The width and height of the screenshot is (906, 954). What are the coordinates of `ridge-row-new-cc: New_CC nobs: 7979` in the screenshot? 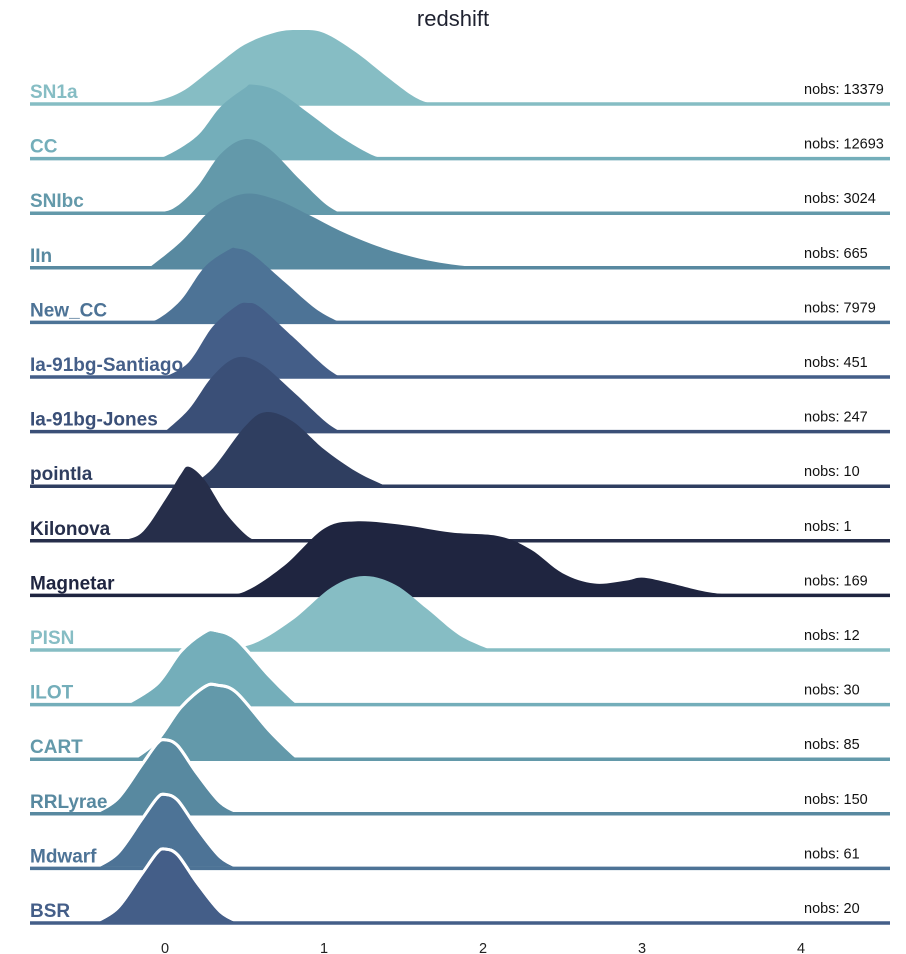 It's located at (460, 286).